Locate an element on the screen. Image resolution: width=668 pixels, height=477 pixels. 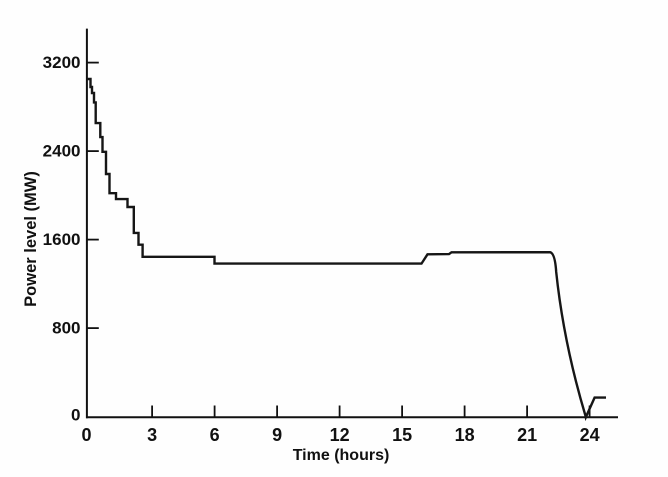
svg-text: 12 is located at coordinates (340, 435).